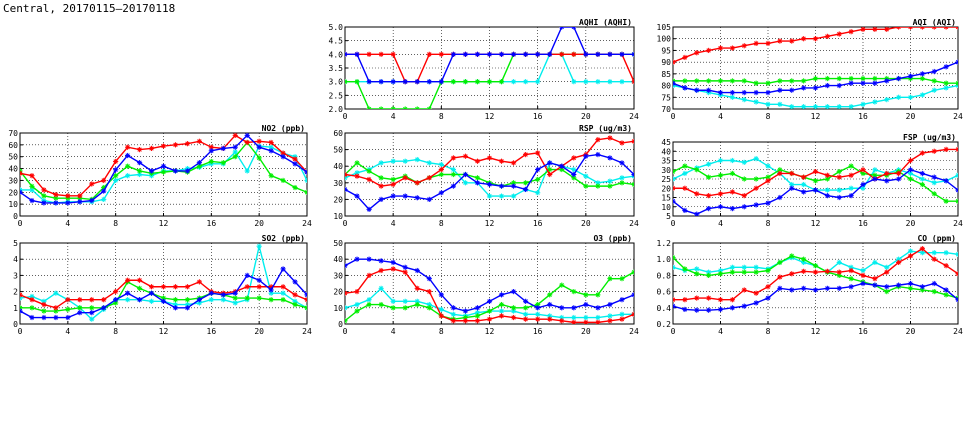 The width and height of the screenshot is (975, 447). What do you see at coordinates (336, 41) in the screenshot?
I see `y-tick-label: 4.5` at bounding box center [336, 41].